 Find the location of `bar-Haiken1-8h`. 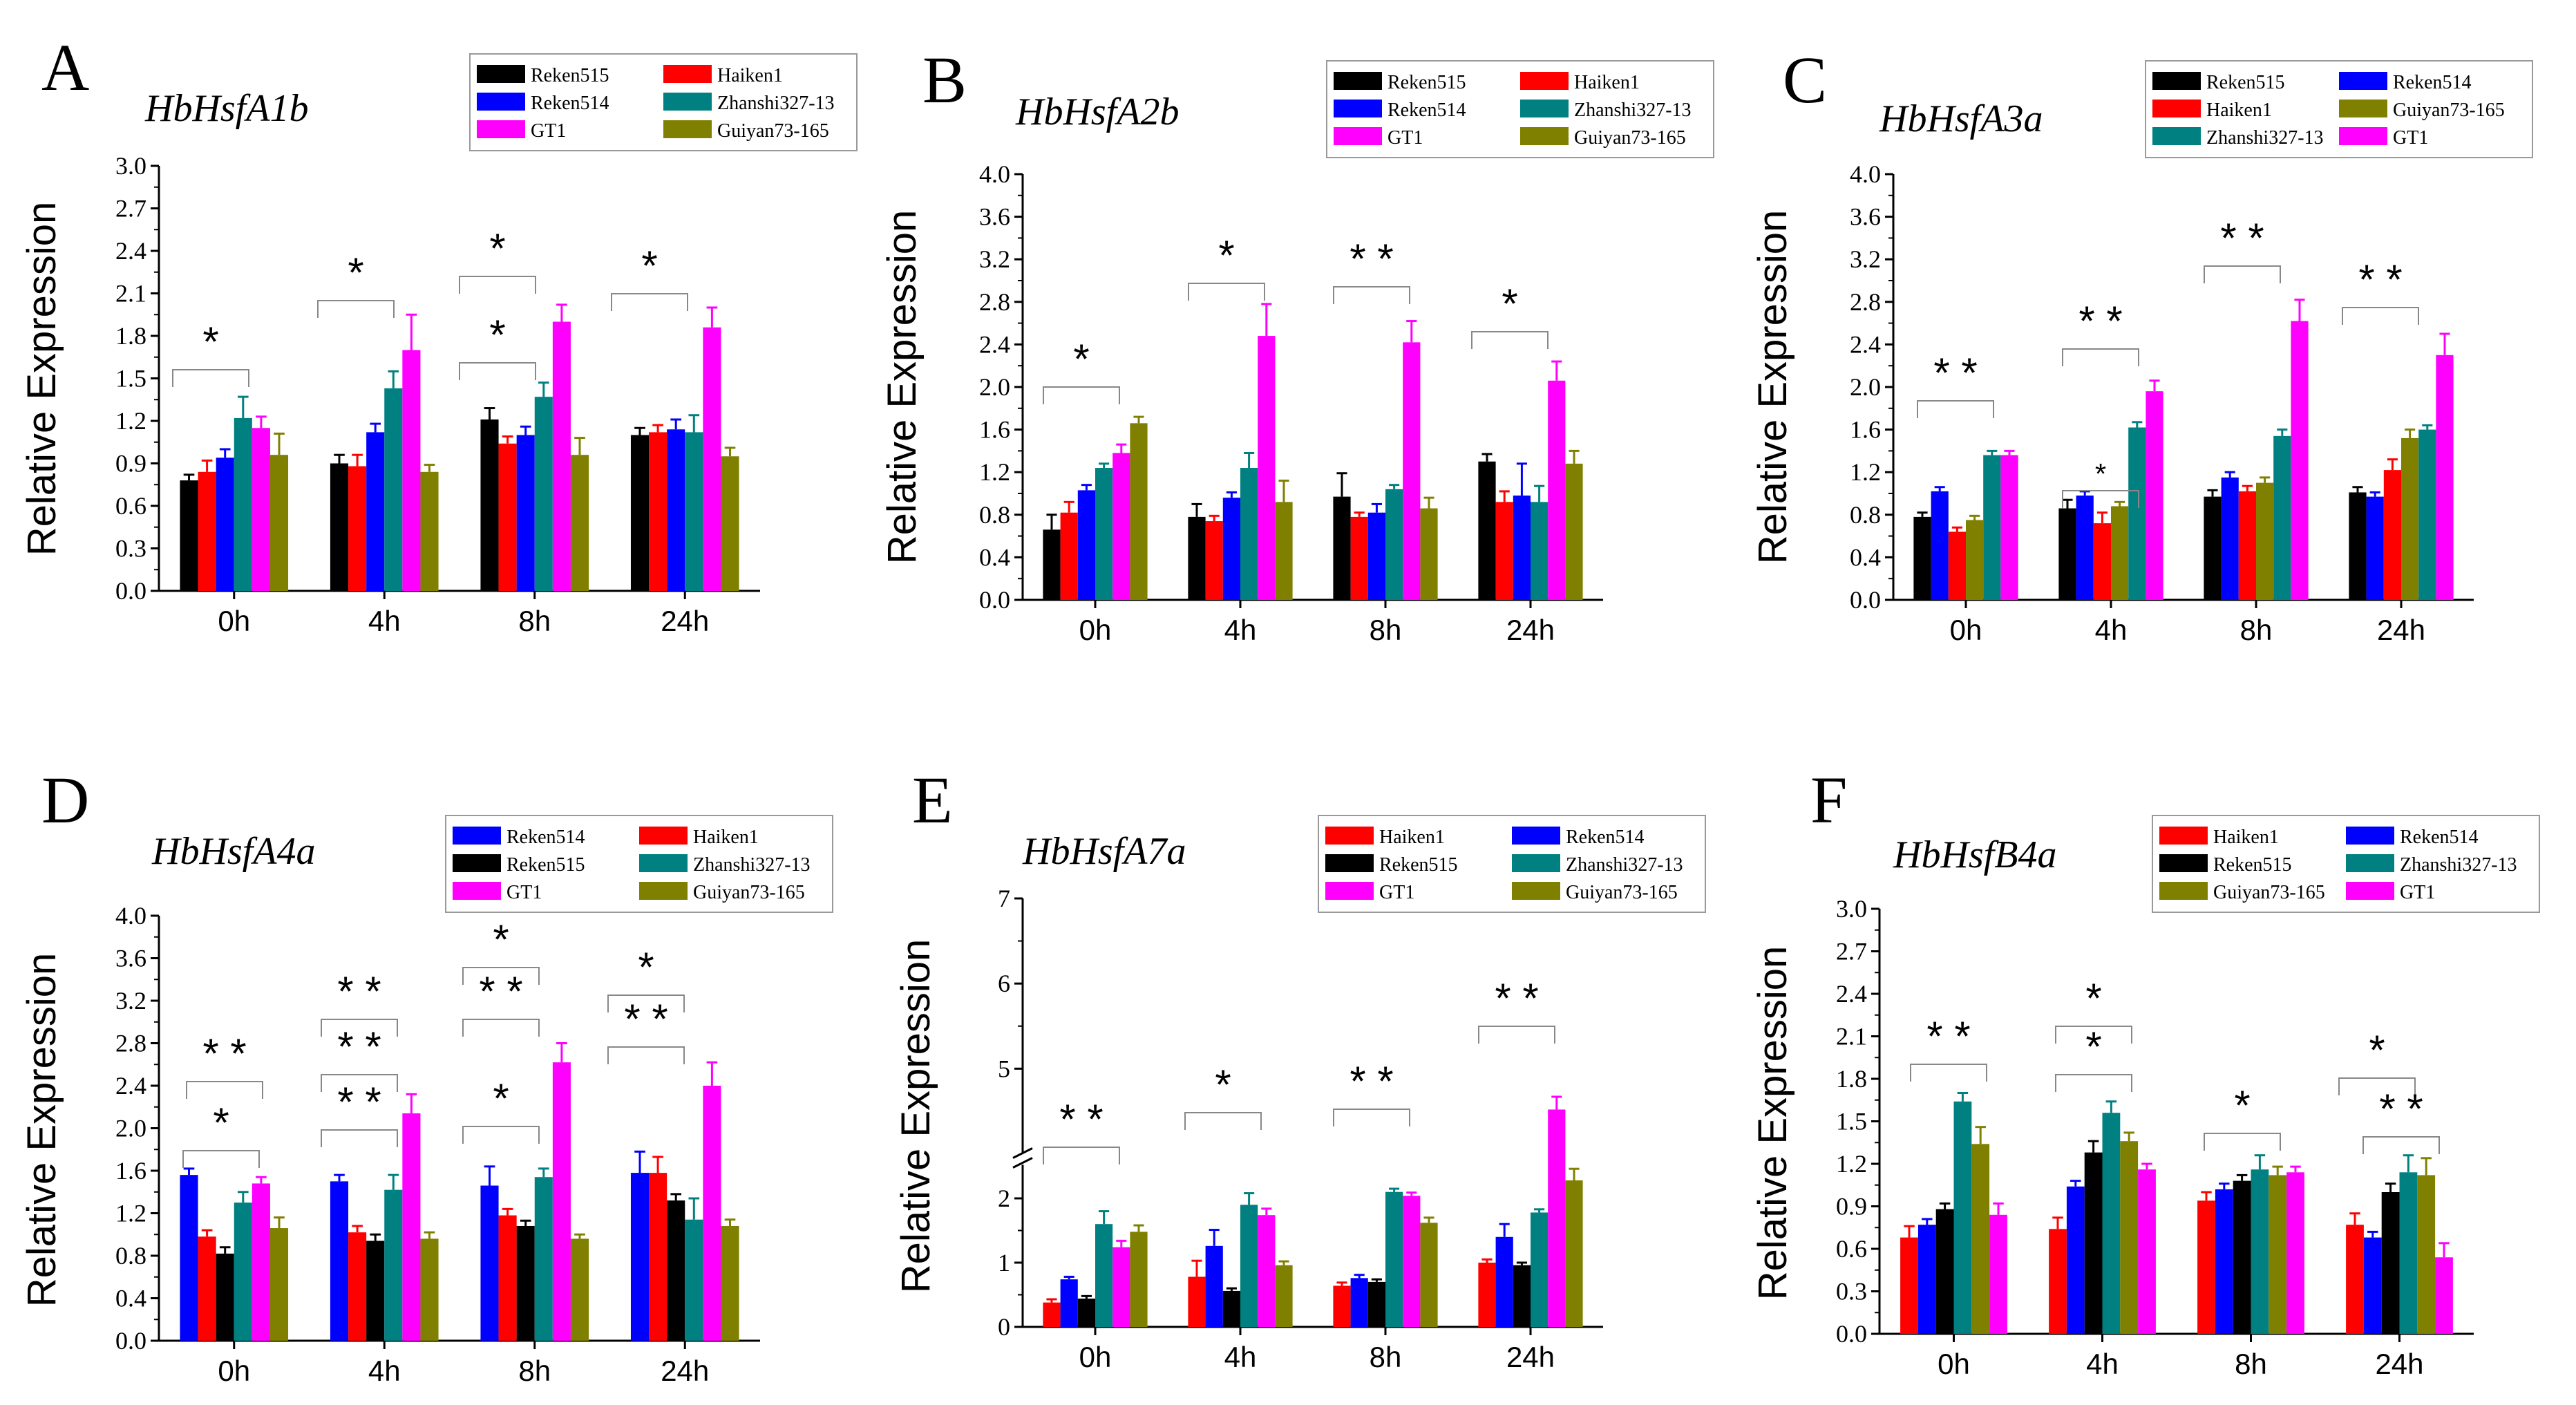

bar-Haiken1-8h is located at coordinates (507, 1278).